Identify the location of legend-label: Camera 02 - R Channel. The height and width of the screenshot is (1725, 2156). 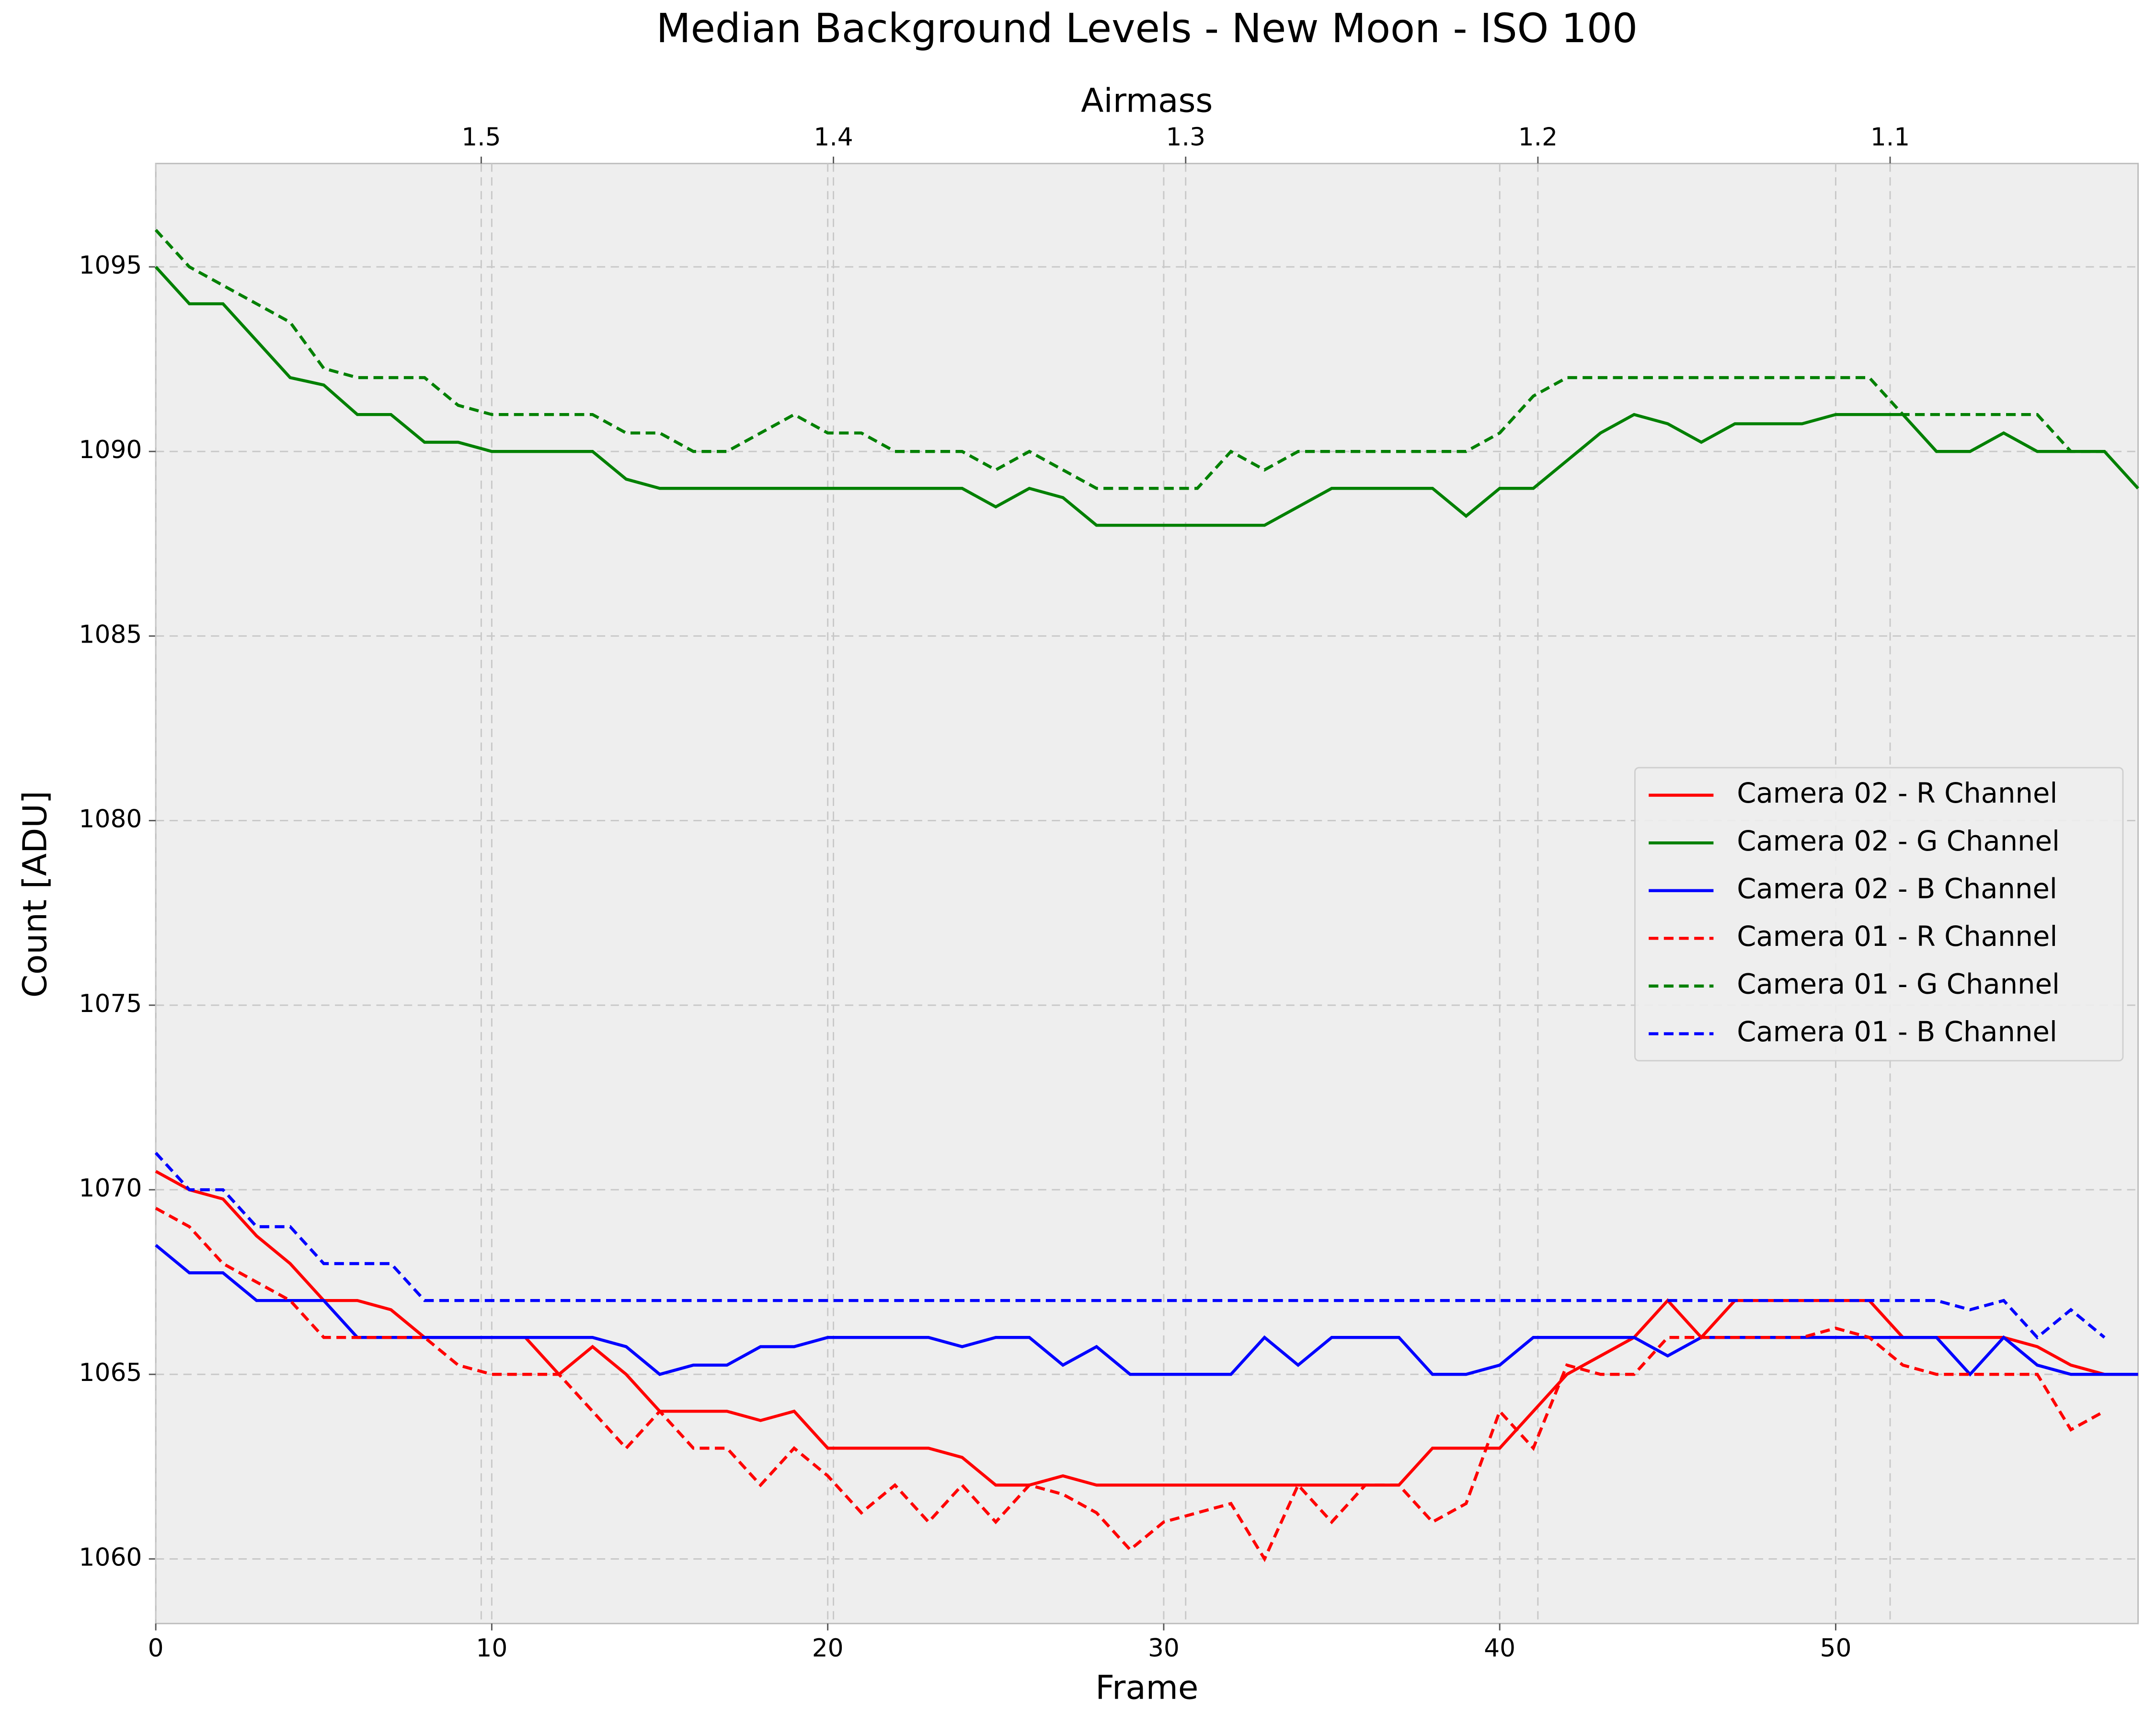
(1897, 793).